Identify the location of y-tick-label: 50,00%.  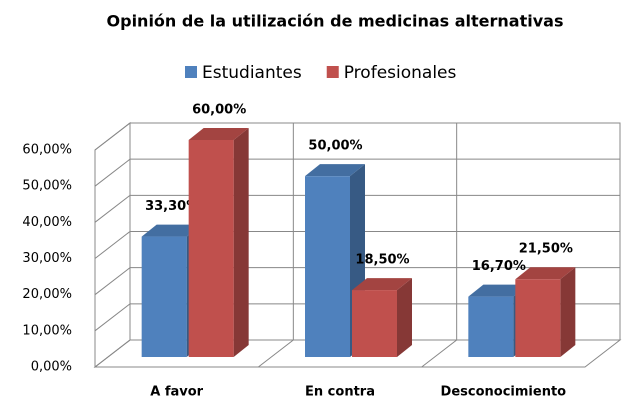
(47, 186).